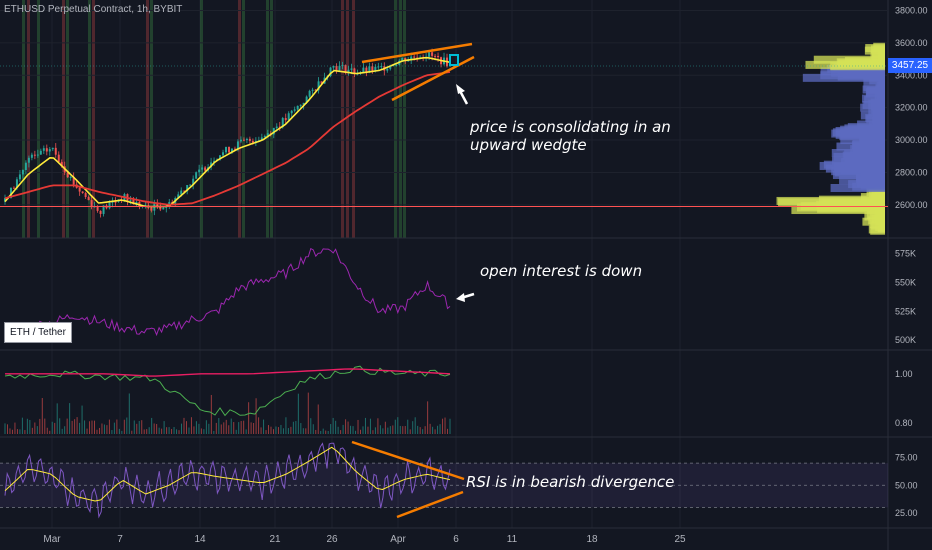 The width and height of the screenshot is (932, 550). What do you see at coordinates (905, 340) in the screenshot?
I see `oi-tick-label: 500K` at bounding box center [905, 340].